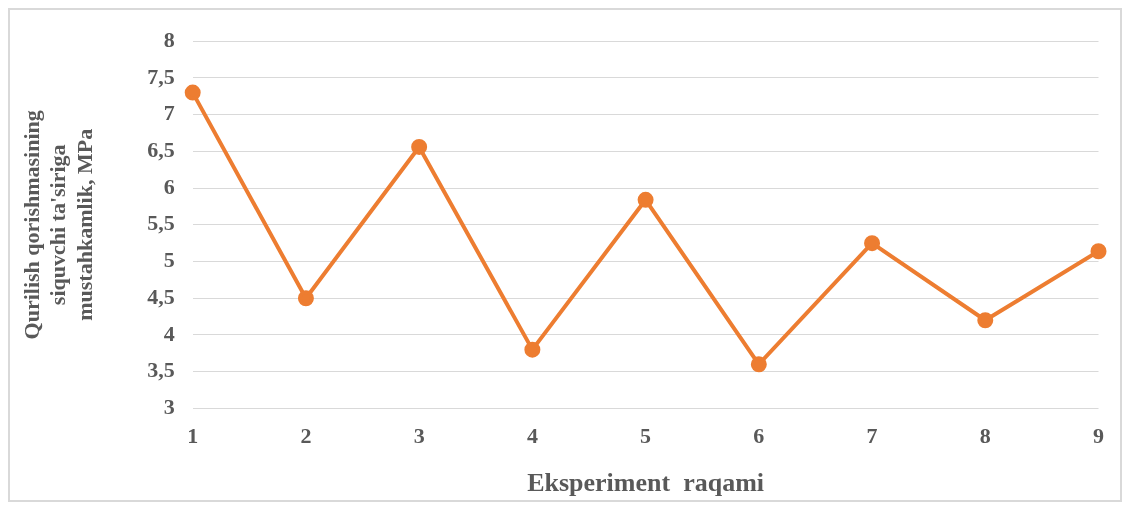 The width and height of the screenshot is (1128, 508). Describe the element at coordinates (872, 436) in the screenshot. I see `x-tick-label: 7` at that location.